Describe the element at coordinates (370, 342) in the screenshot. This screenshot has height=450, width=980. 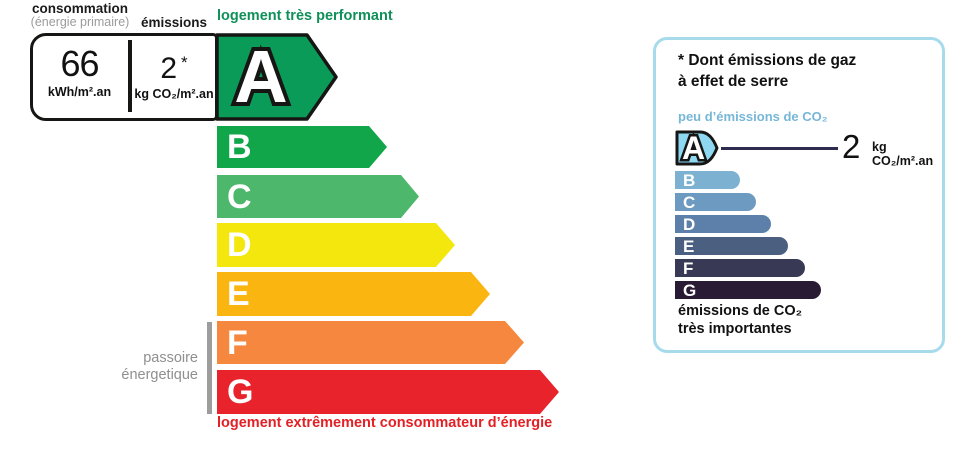
I see `energy-bar-f: F` at that location.